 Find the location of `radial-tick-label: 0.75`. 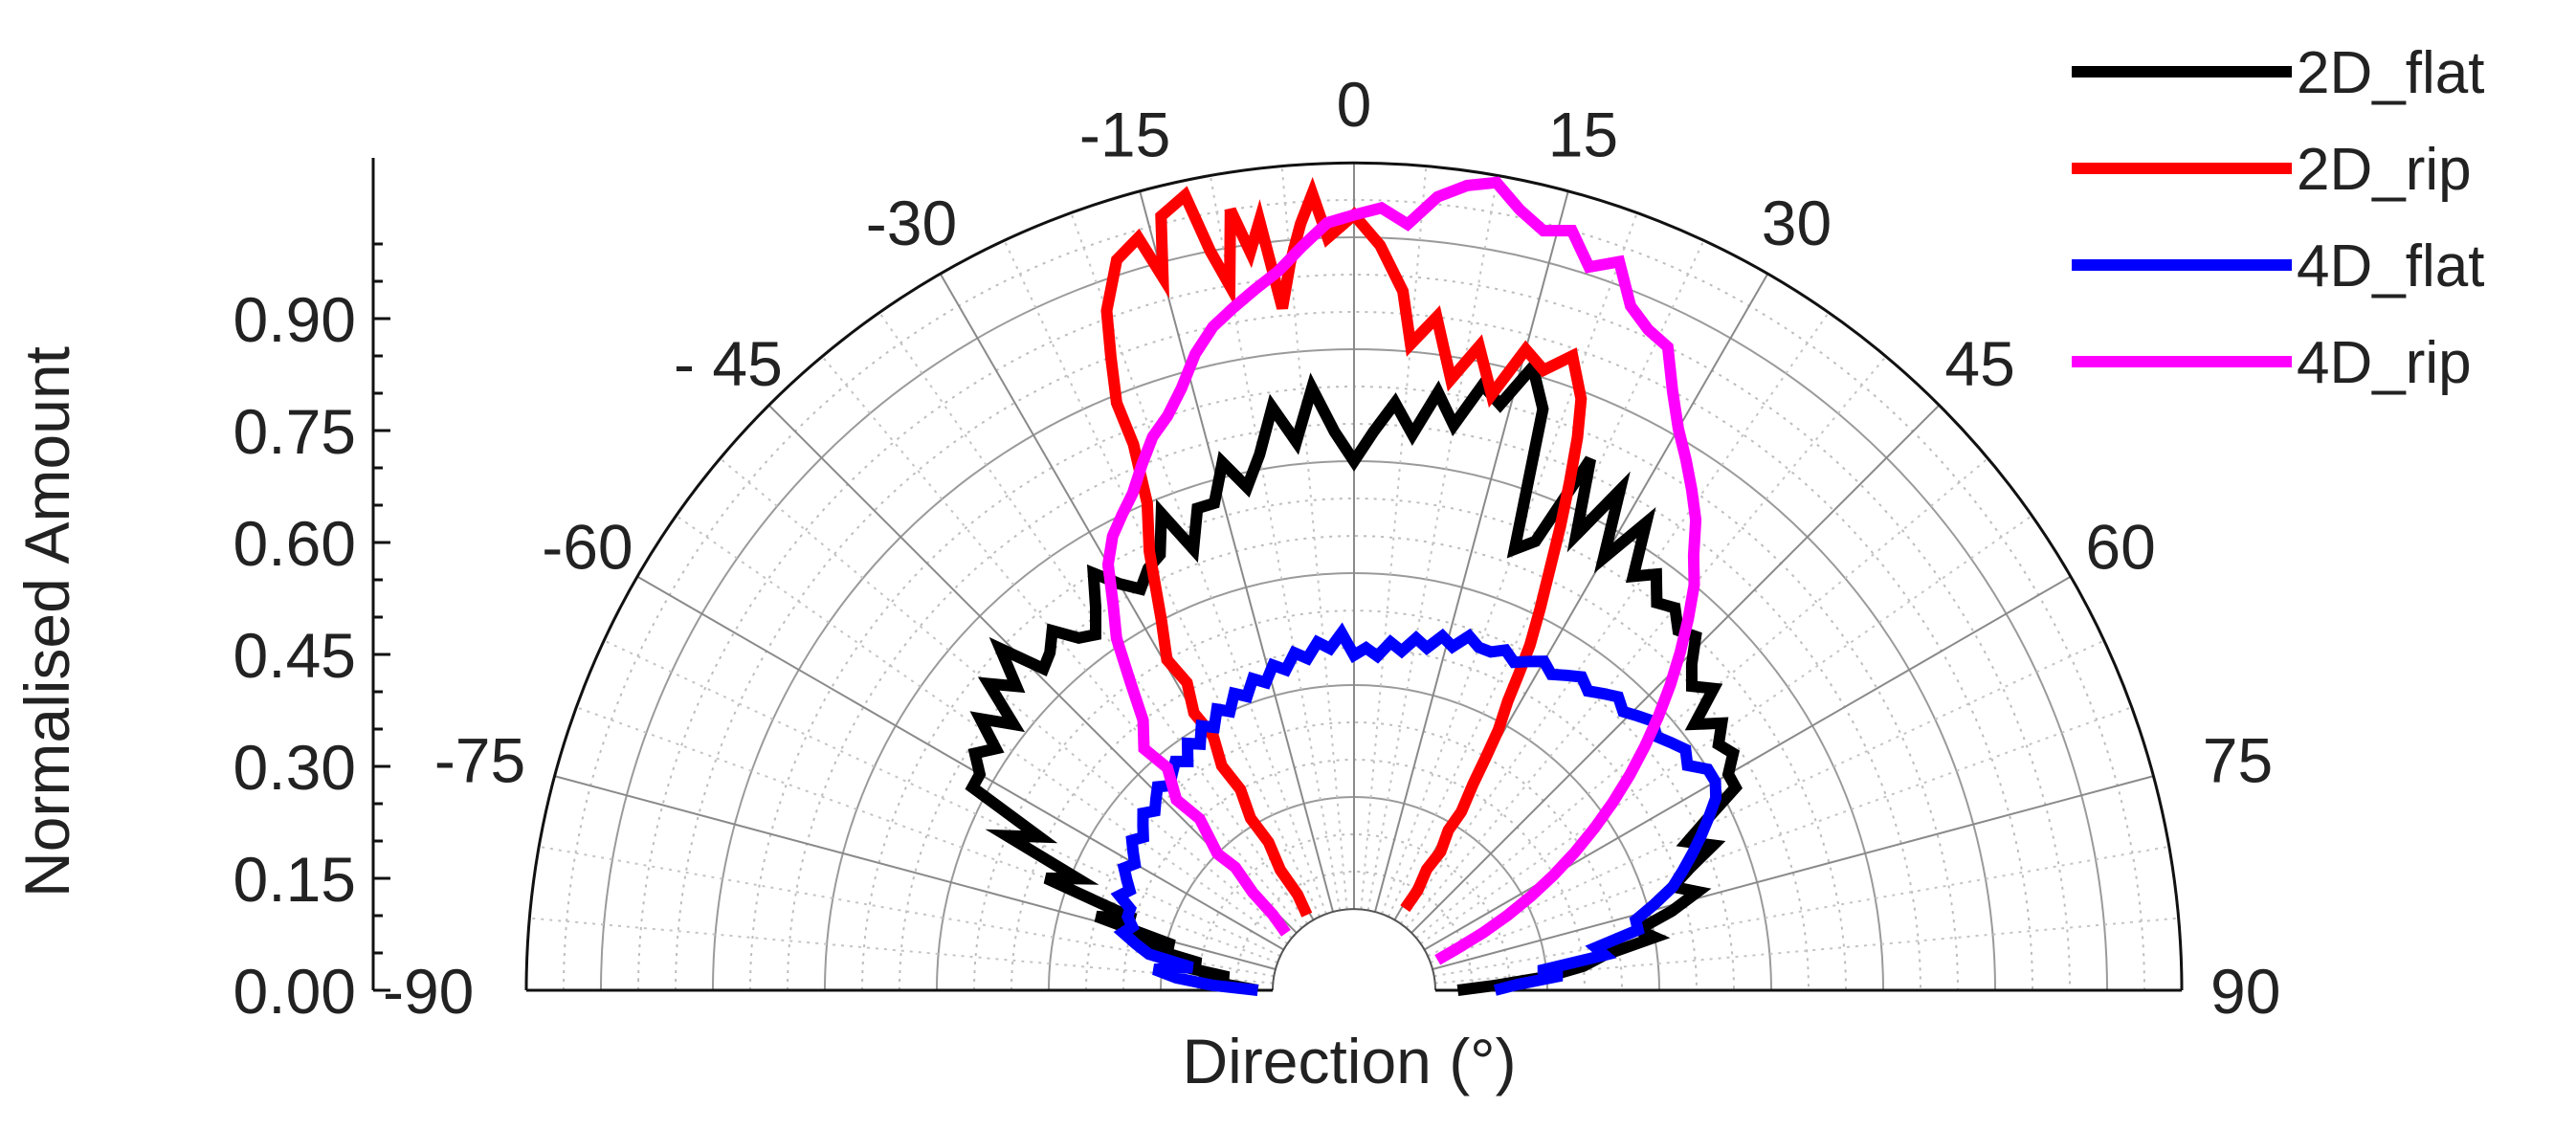

radial-tick-label: 0.75 is located at coordinates (294, 431).